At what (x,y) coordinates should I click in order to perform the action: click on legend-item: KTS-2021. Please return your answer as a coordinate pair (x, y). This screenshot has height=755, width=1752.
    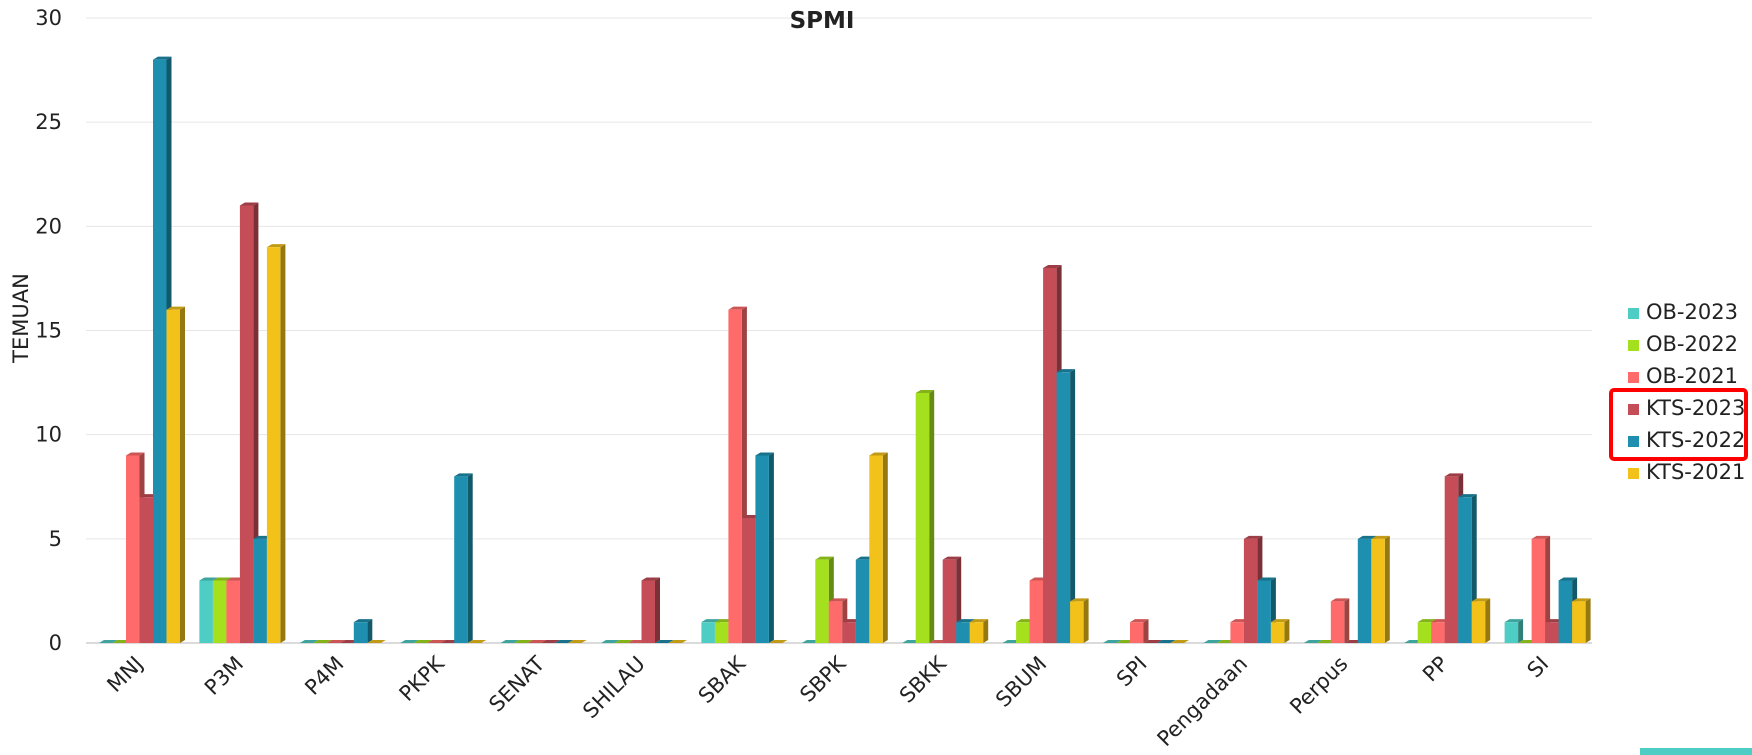
    Looking at the image, I should click on (1686, 472).